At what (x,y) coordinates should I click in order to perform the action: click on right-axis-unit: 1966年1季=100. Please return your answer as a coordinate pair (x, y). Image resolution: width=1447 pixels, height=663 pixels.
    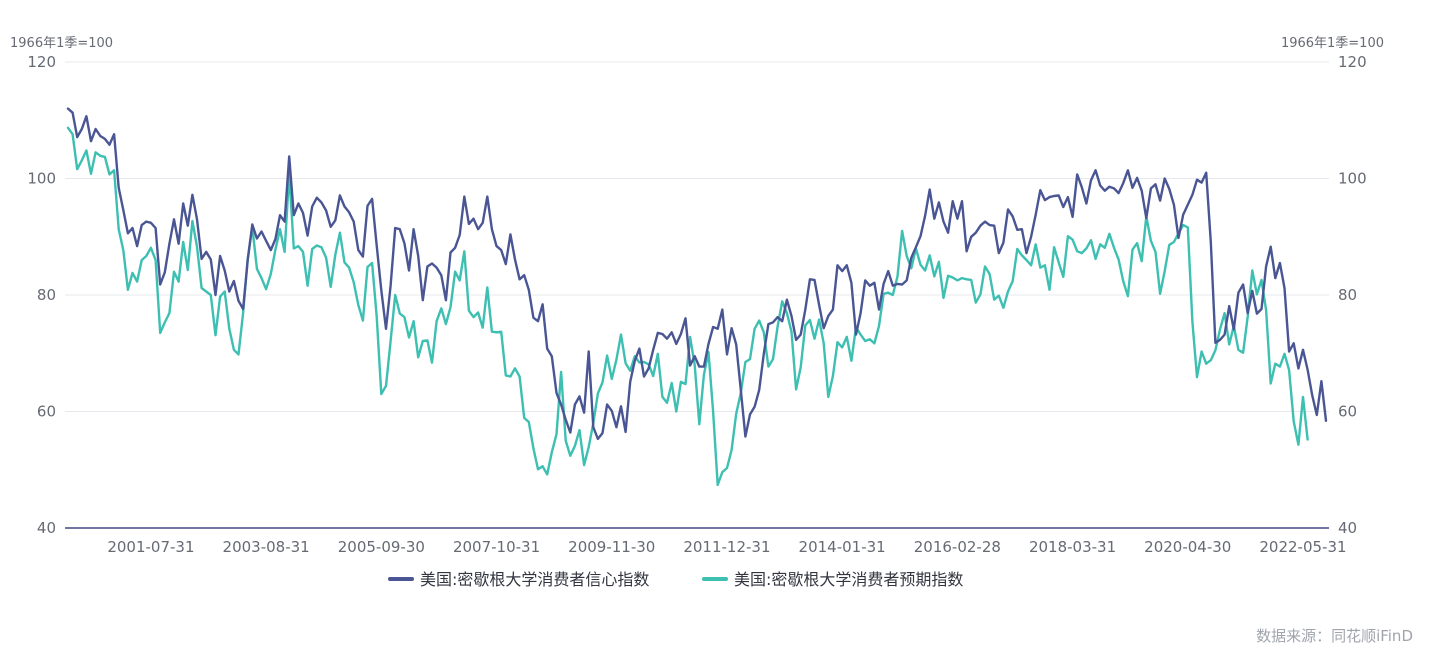
    Looking at the image, I should click on (1332, 43).